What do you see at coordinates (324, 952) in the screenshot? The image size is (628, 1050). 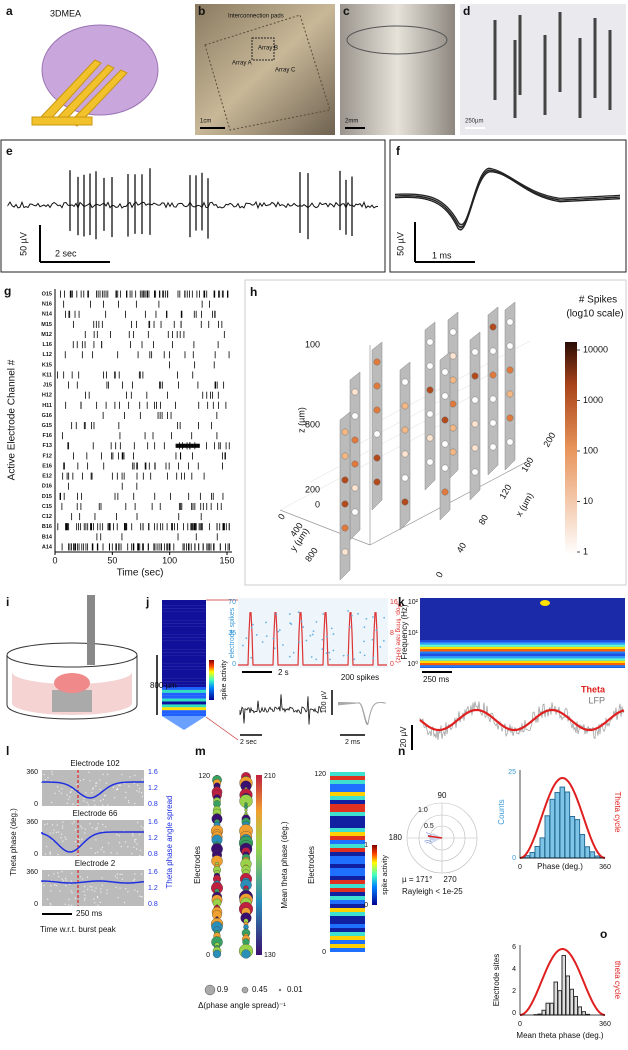 I see `label: 0` at bounding box center [324, 952].